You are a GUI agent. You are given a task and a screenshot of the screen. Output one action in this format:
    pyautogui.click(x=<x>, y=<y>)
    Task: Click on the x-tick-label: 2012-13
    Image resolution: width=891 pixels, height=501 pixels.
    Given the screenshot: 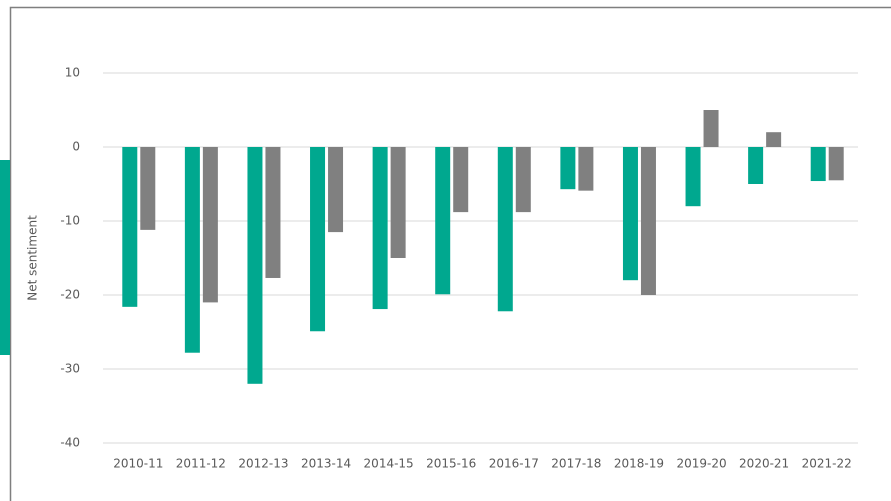 What is the action you would take?
    pyautogui.click(x=263, y=464)
    